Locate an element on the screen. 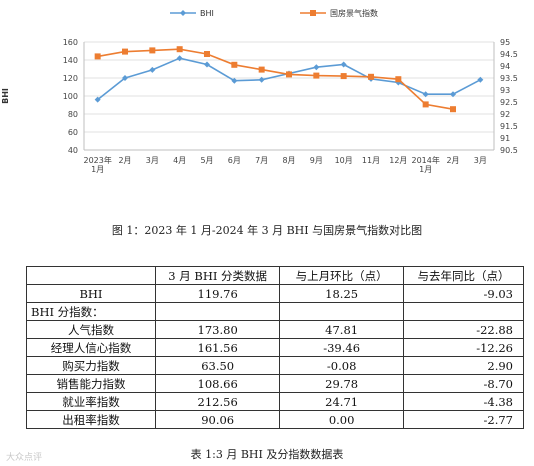  table-row: 出租率指数 90.06 0.00 -2.77 is located at coordinates (275, 419).